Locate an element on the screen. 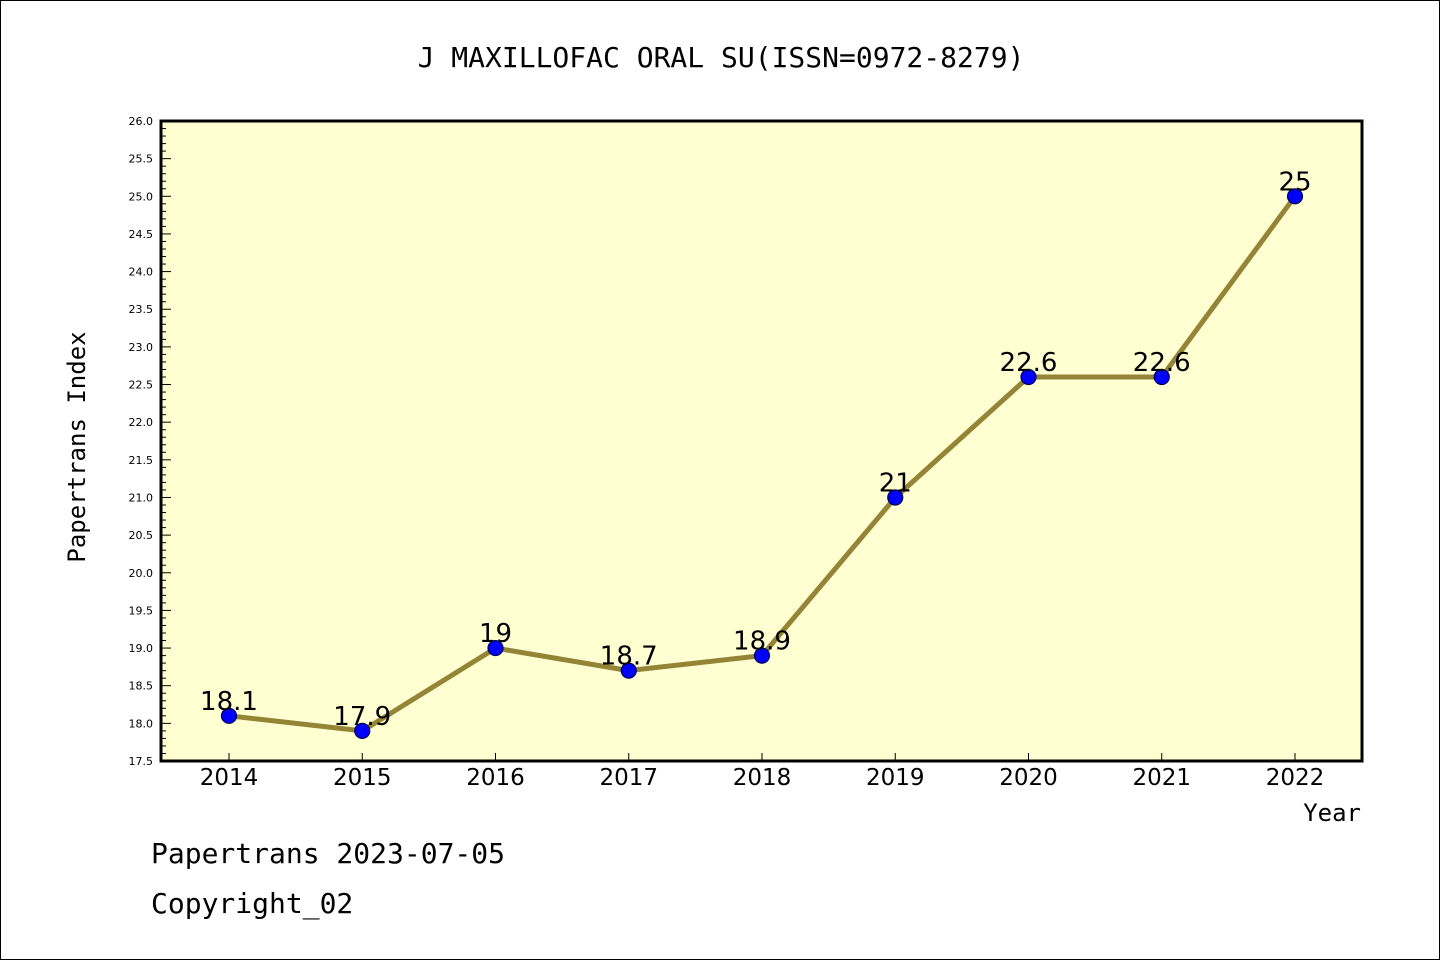  y-tick-label: 25.0 is located at coordinates (141, 196).